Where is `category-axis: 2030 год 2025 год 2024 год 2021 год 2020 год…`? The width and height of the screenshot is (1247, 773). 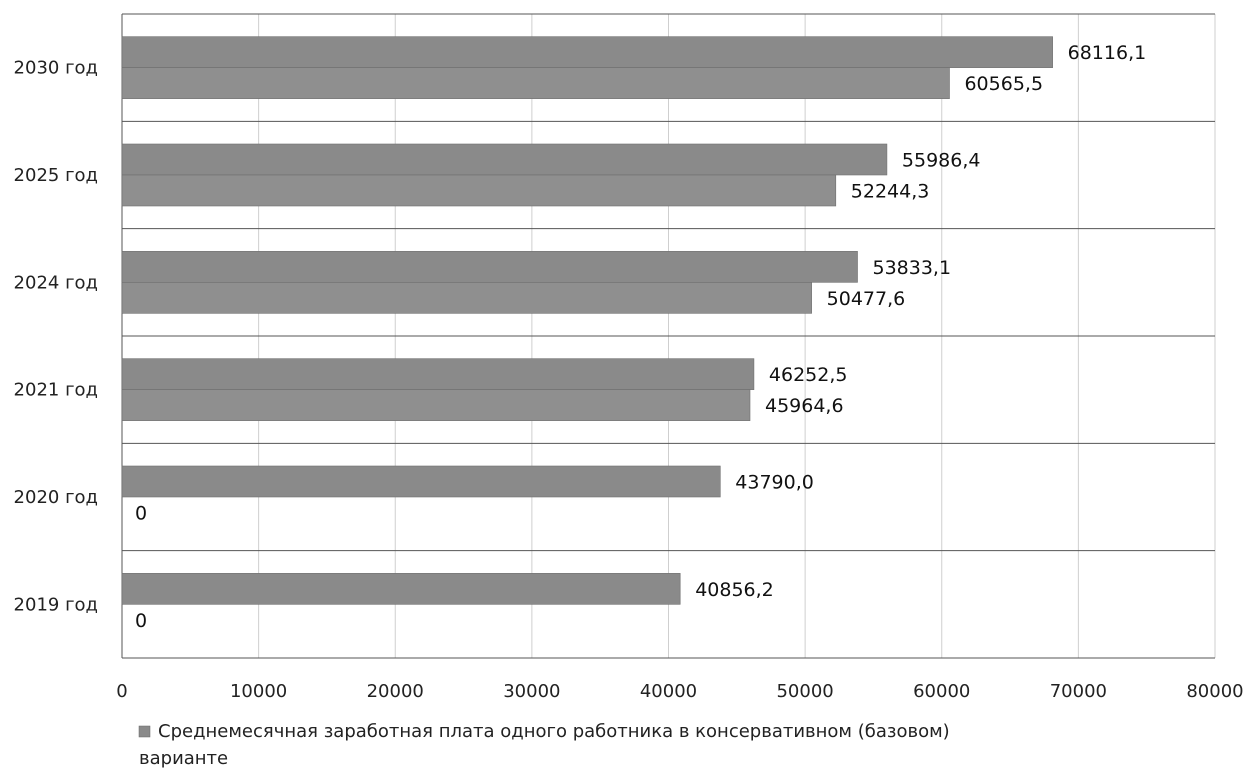 category-axis: 2030 год 2025 год 2024 год 2021 год 2020 год… is located at coordinates (56, 337).